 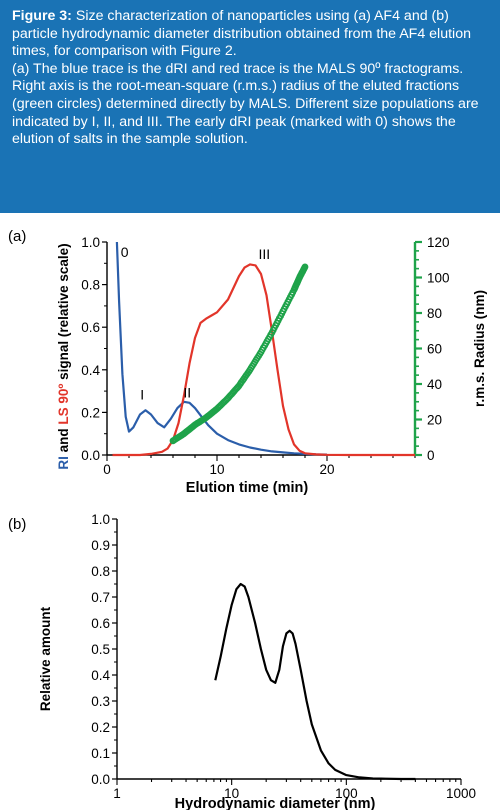 What do you see at coordinates (305, 267) in the screenshot?
I see `series-radius-point` at bounding box center [305, 267].